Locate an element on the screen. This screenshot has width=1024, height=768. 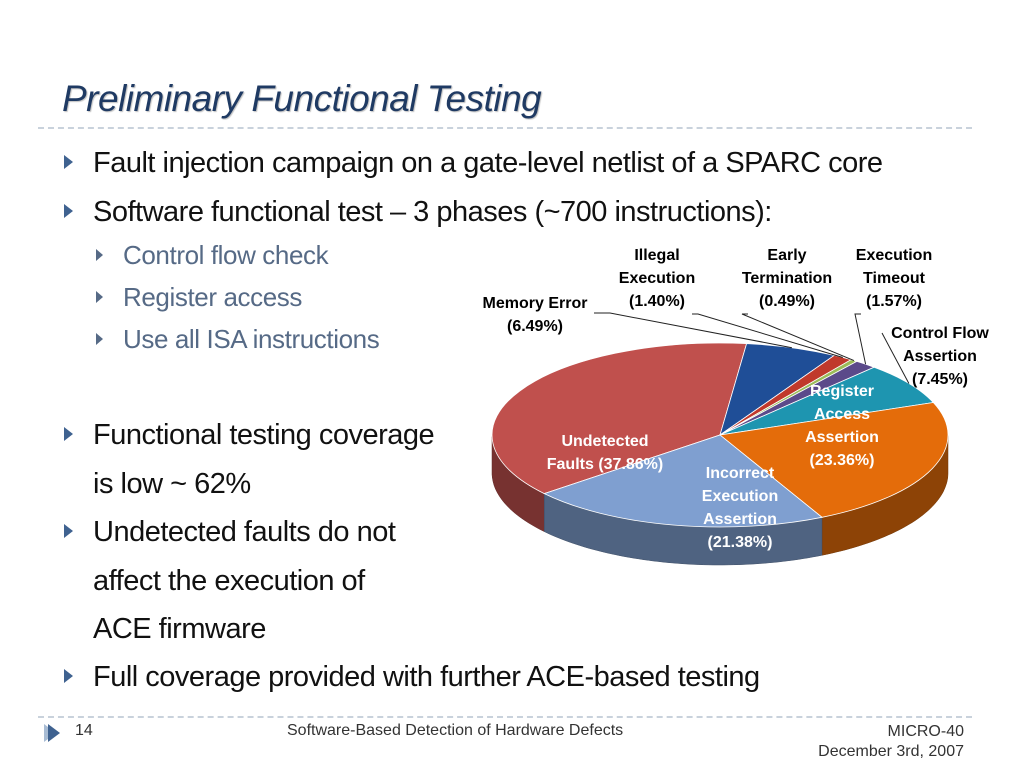
footer-date: December 3rd, 2007 is located at coordinates (891, 751).